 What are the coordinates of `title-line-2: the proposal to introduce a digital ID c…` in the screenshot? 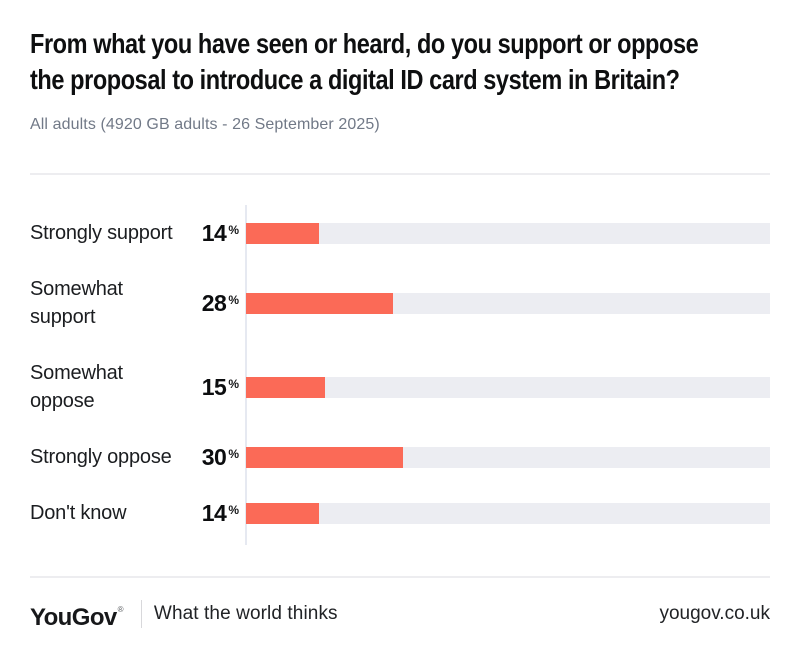 It's located at (355, 79).